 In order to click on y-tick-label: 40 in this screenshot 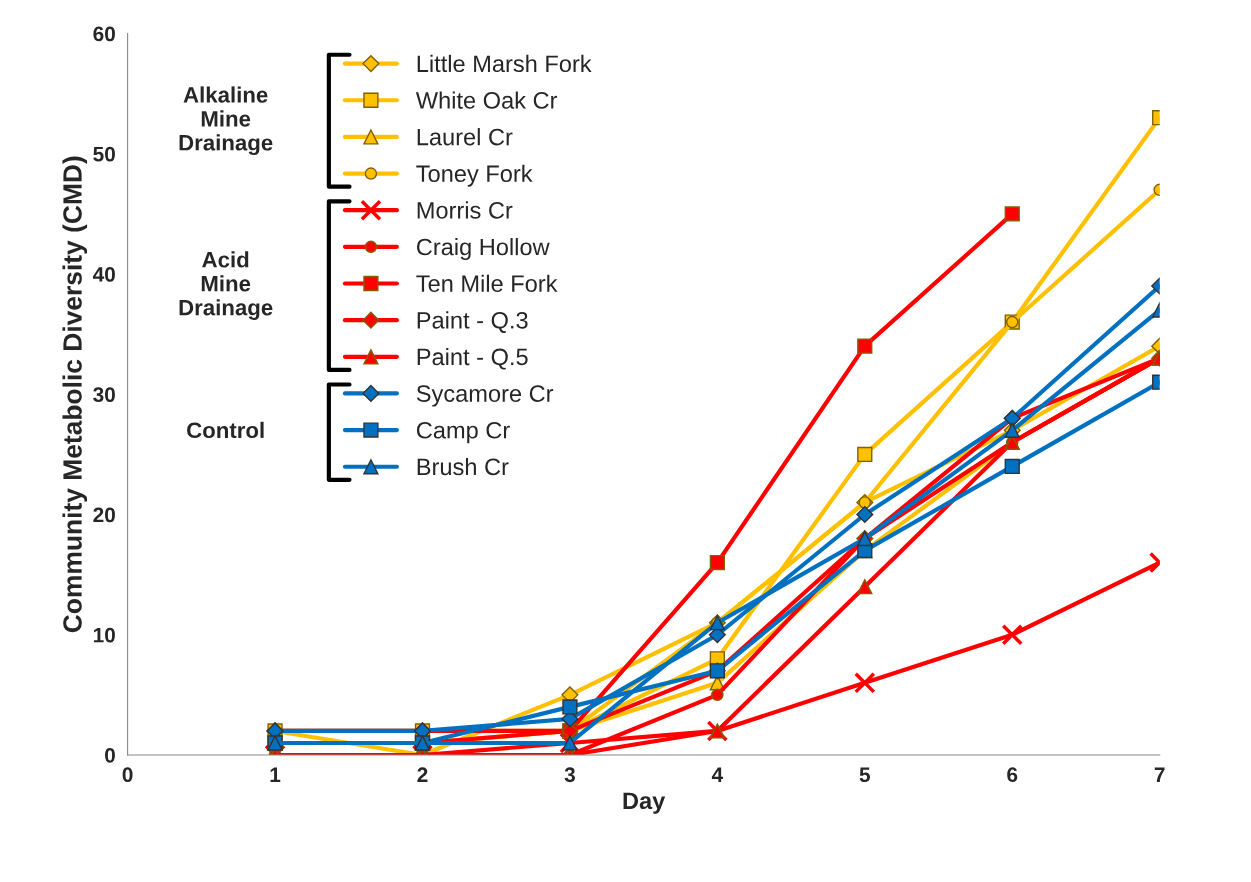, I will do `click(103, 274)`.